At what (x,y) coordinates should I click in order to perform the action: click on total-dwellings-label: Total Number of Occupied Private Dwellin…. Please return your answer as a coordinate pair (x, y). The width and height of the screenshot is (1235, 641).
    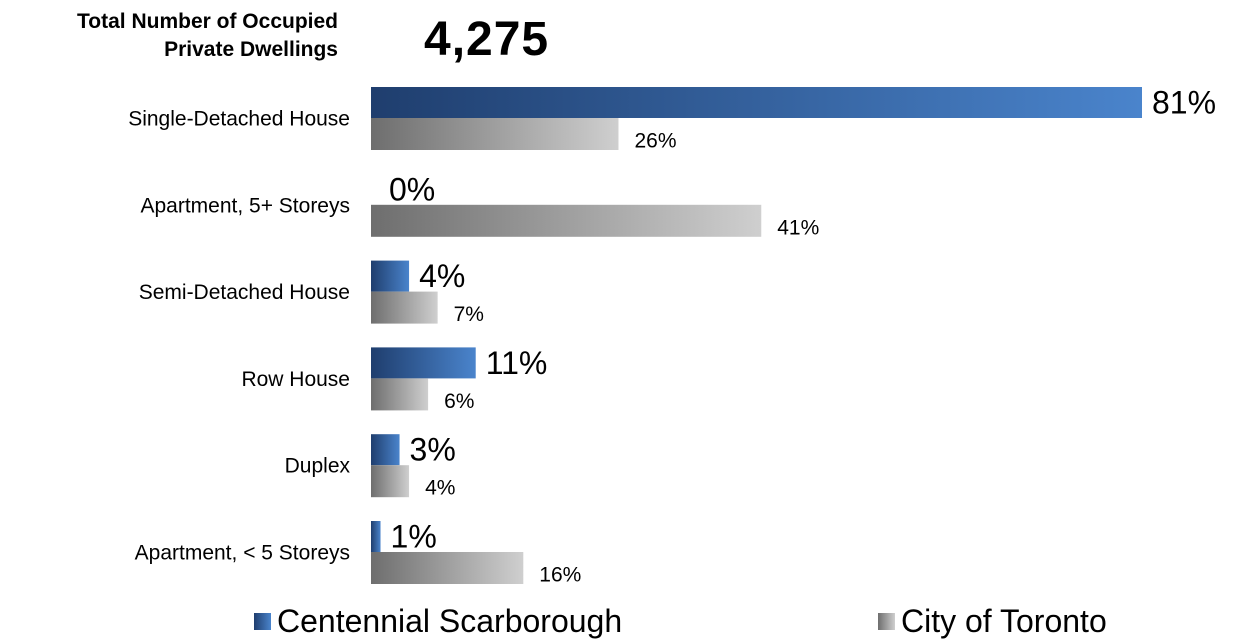
    Looking at the image, I should click on (169, 36).